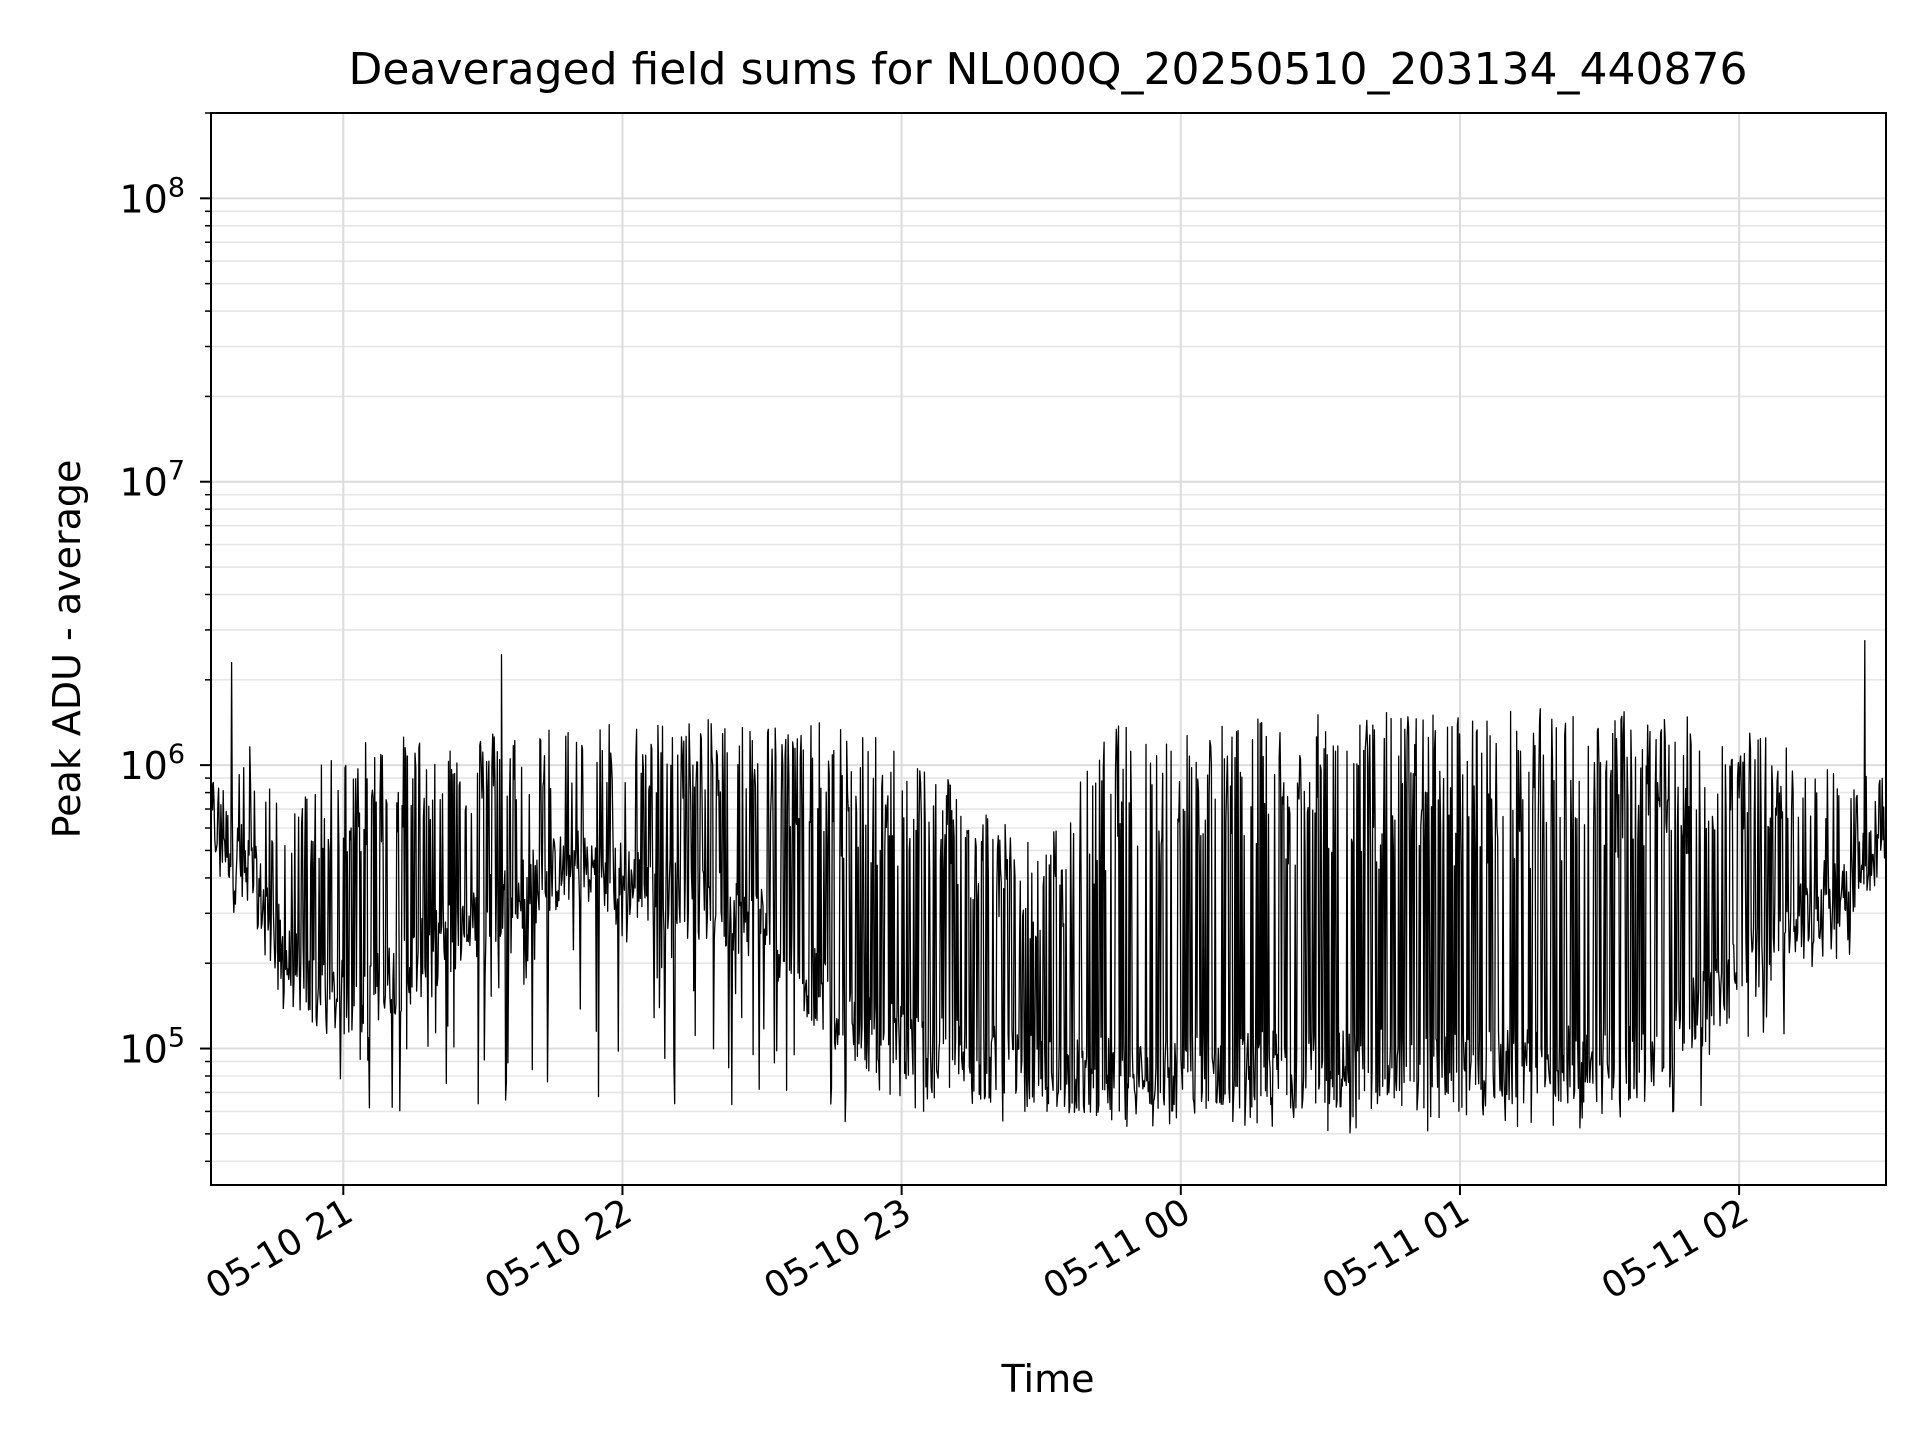 This screenshot has width=1920, height=1440. What do you see at coordinates (152, 480) in the screenshot?
I see `y-tick-label: 107` at bounding box center [152, 480].